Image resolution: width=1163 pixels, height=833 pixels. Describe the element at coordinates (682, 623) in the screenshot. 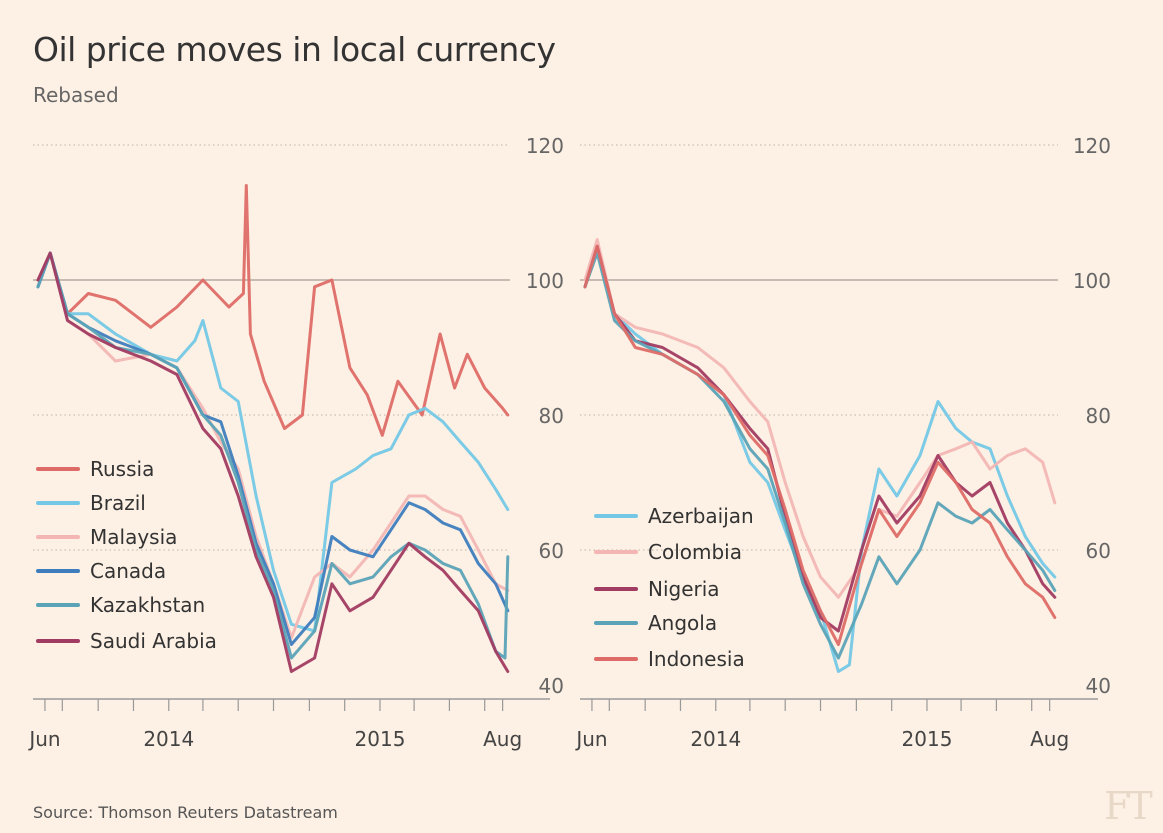

I see `legend-label-angola: Angola` at that location.